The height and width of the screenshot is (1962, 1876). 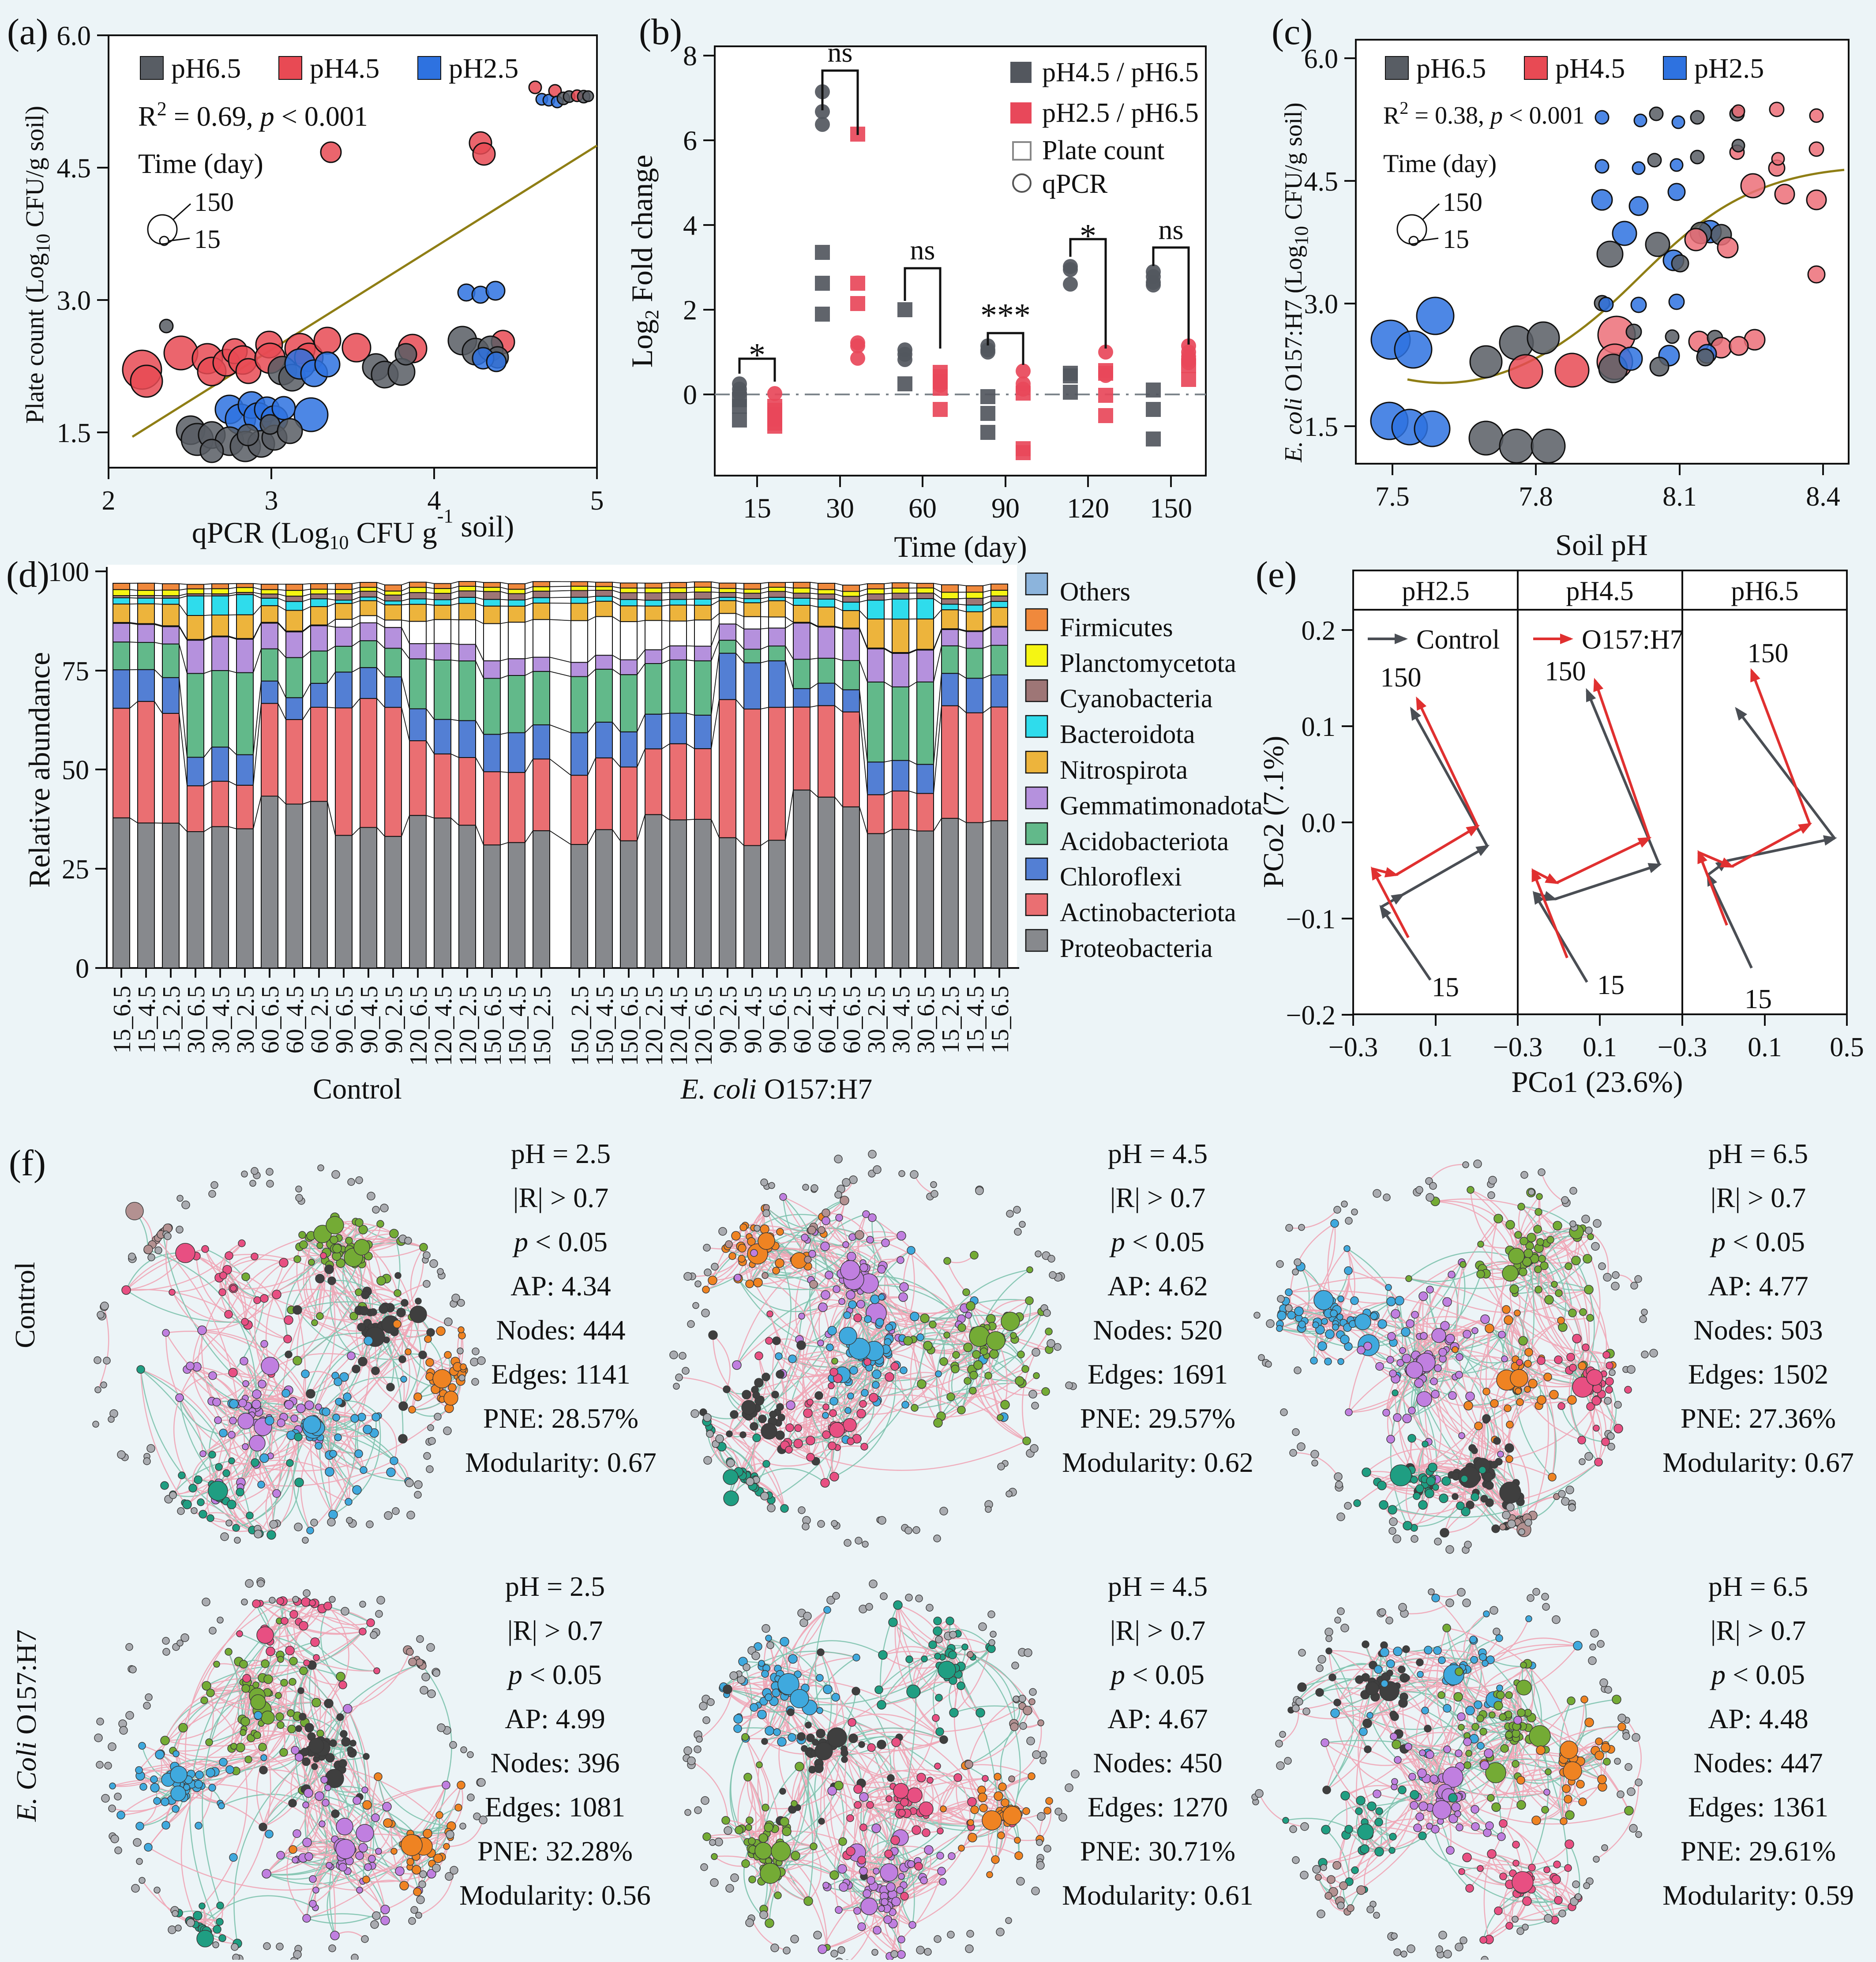 I want to click on svg-text: Nitrospirota, so click(x=1124, y=769).